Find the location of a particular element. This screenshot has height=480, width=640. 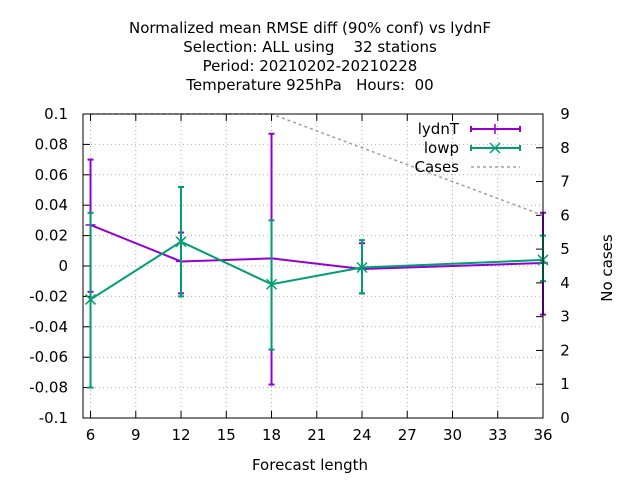

x-tick-label: 15 is located at coordinates (226, 435).